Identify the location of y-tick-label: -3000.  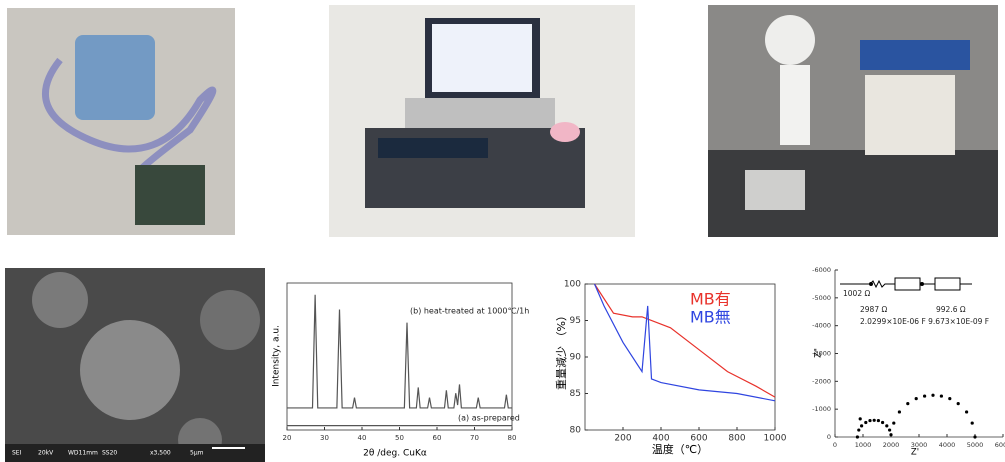
(821, 354).